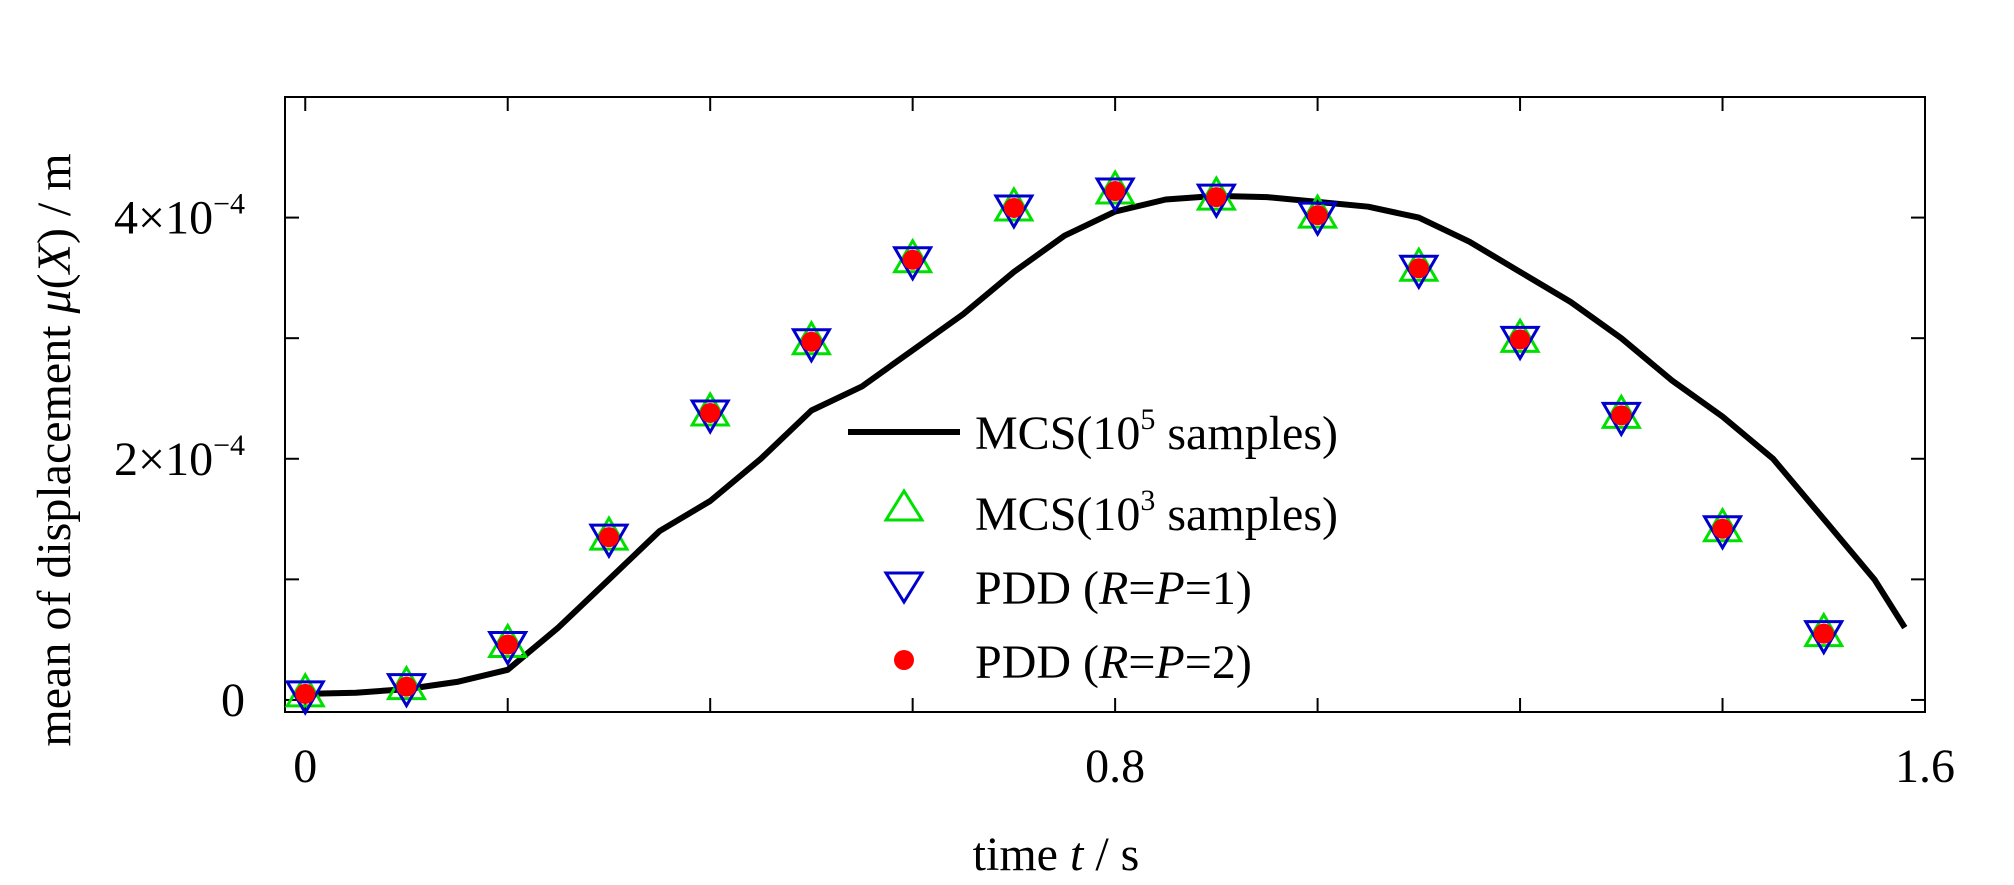 This screenshot has height=885, width=2014. What do you see at coordinates (233, 700) in the screenshot?
I see `y-tick-label: 0` at bounding box center [233, 700].